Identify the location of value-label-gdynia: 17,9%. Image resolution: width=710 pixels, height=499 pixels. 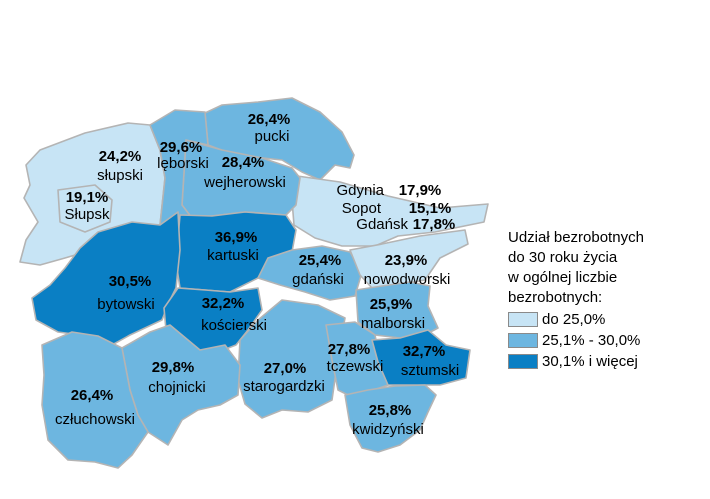
(420, 190).